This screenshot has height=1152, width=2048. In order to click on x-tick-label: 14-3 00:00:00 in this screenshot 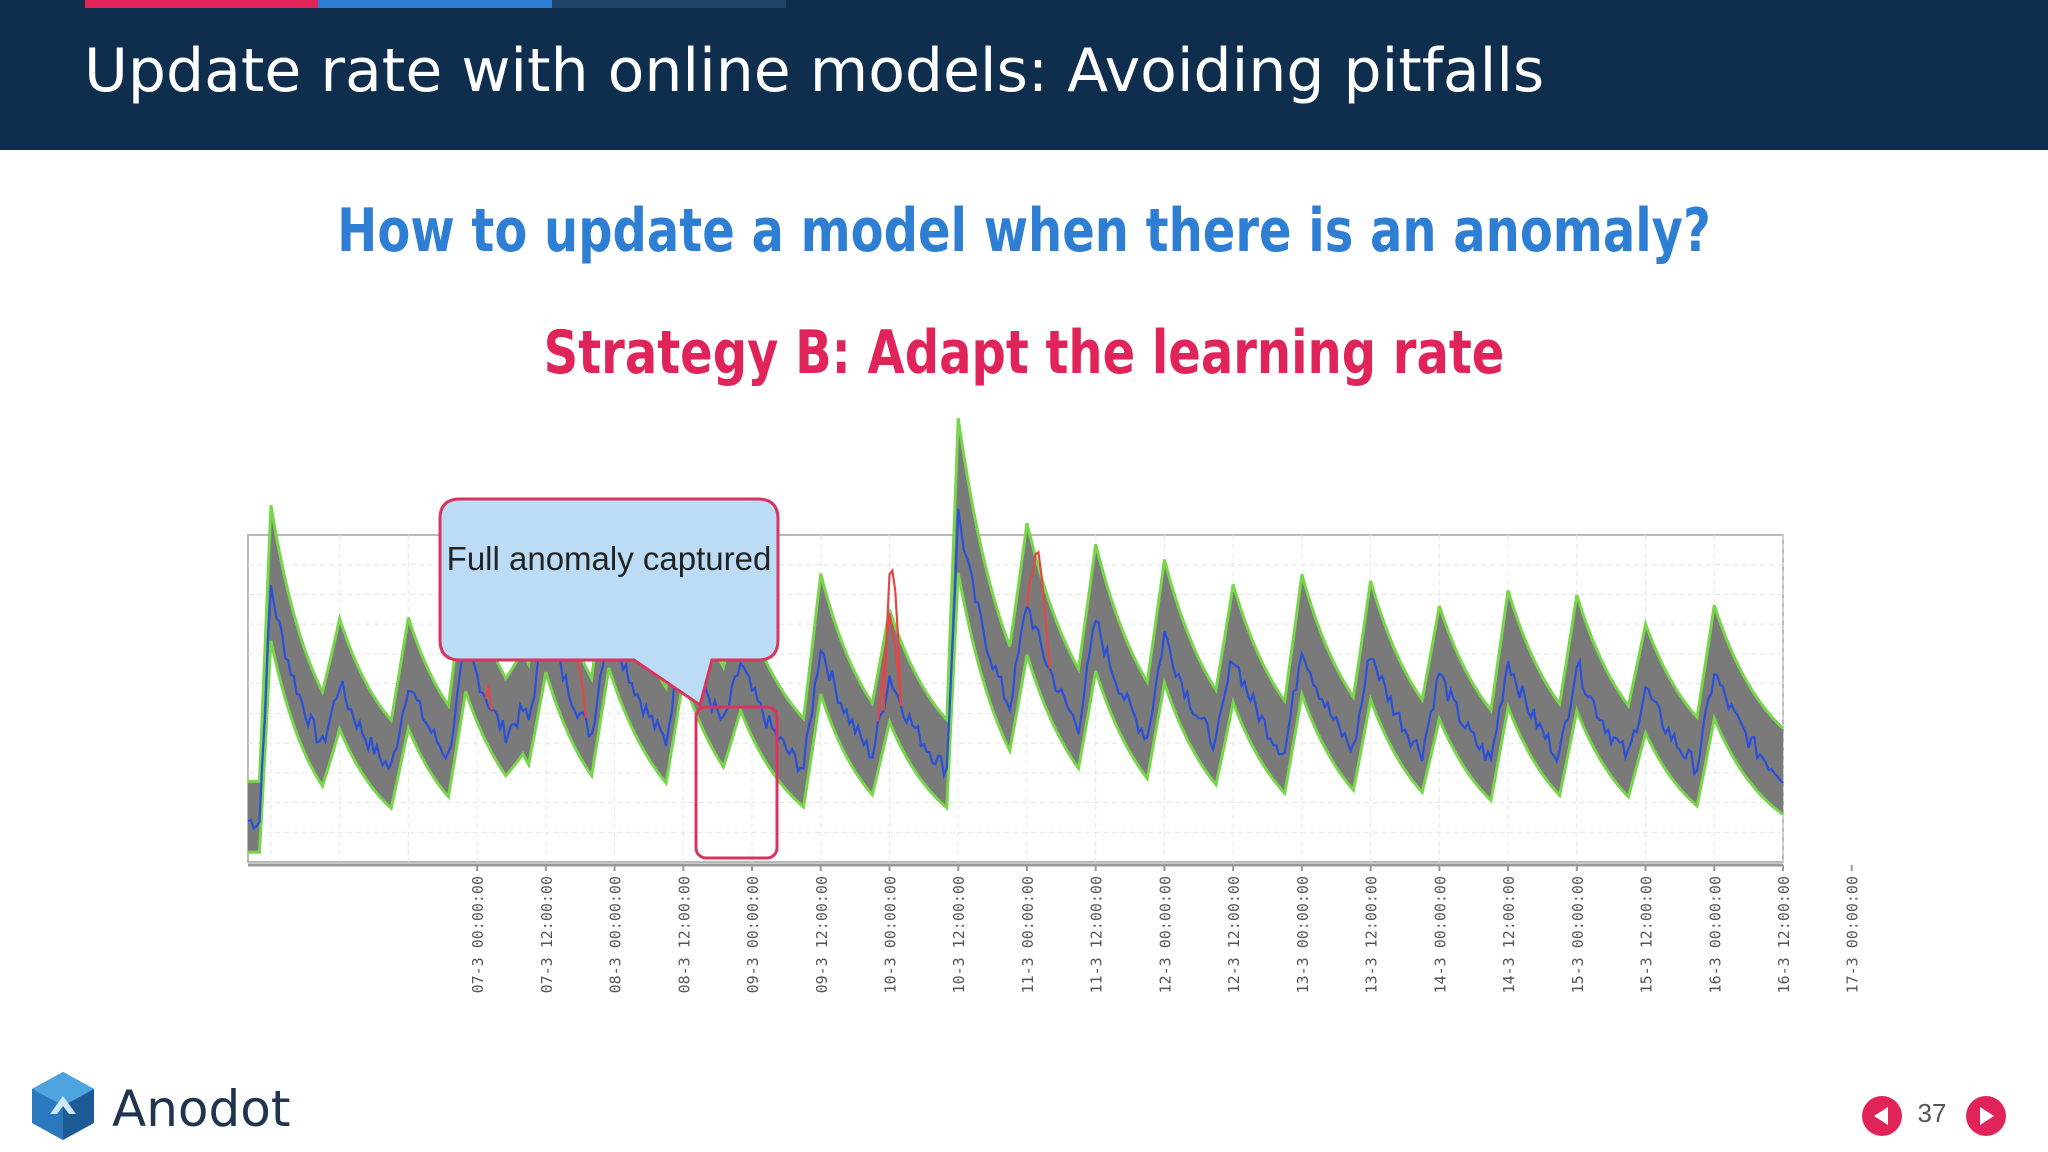, I will do `click(1440, 934)`.